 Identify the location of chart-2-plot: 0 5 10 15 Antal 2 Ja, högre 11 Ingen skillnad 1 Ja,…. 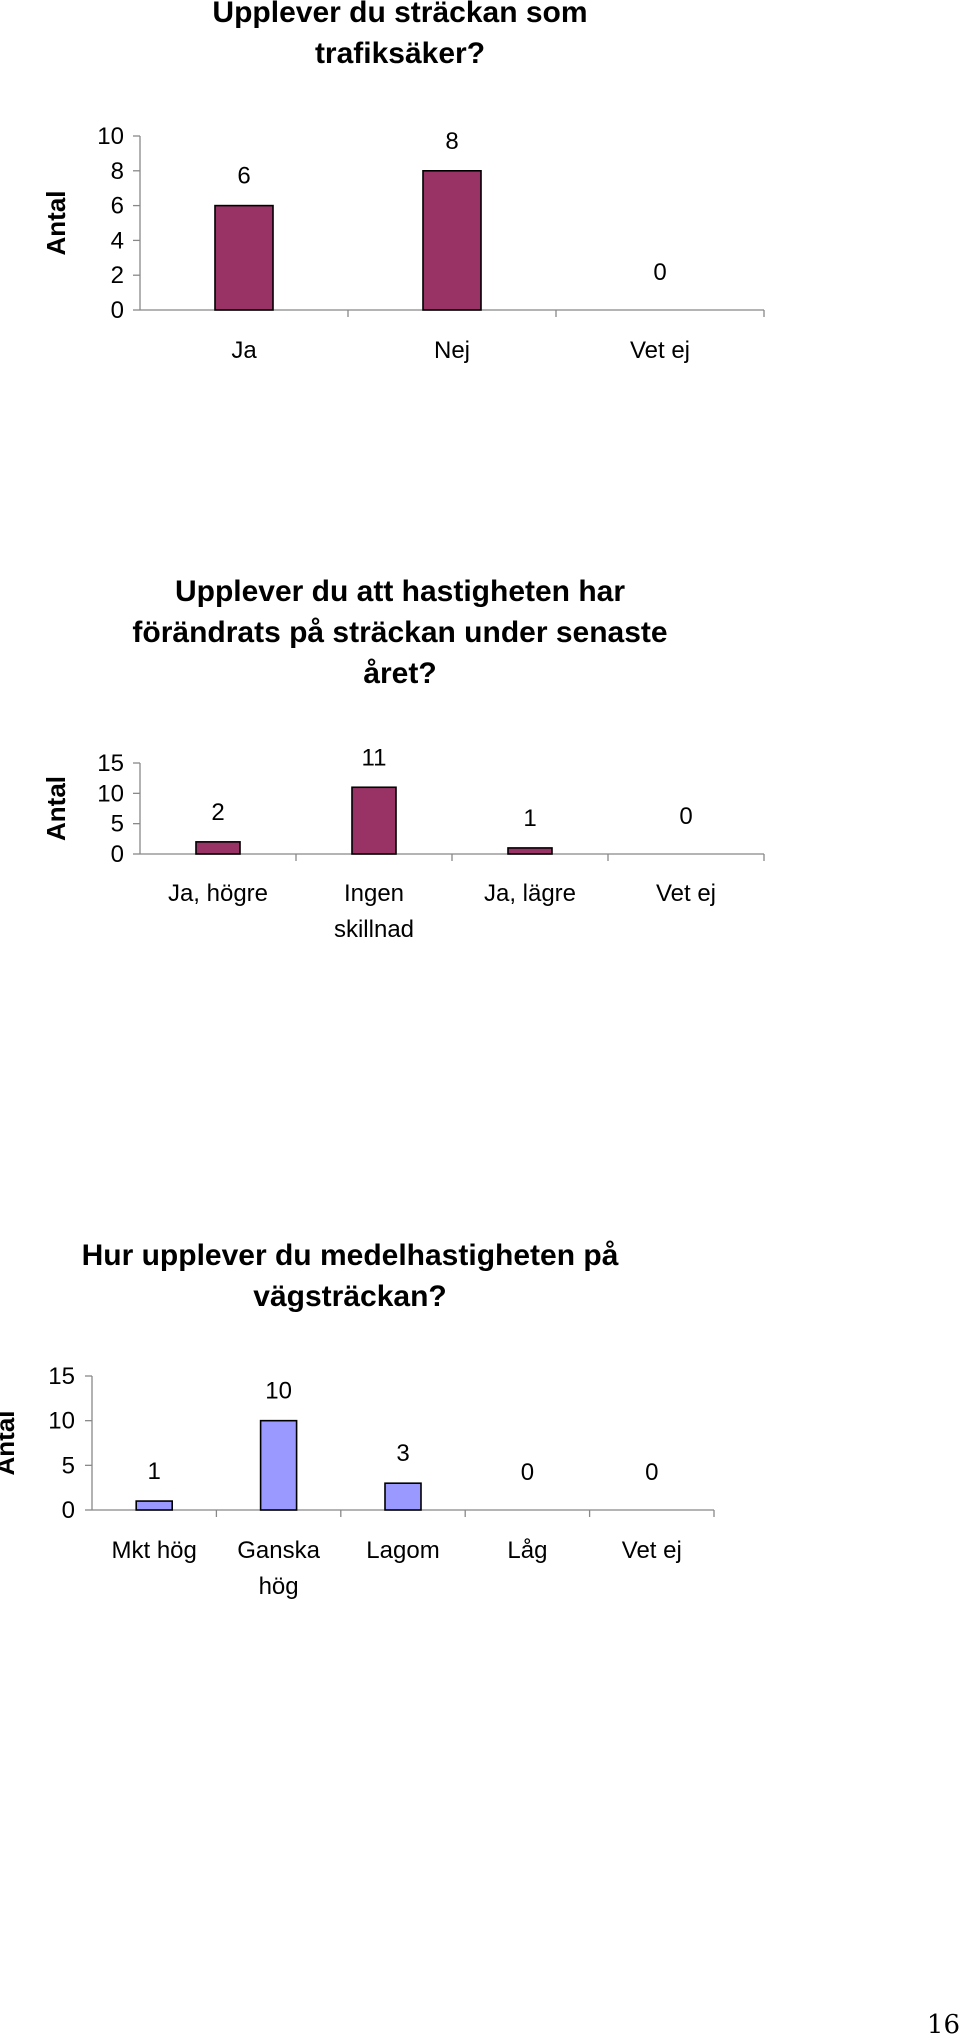
(403, 843).